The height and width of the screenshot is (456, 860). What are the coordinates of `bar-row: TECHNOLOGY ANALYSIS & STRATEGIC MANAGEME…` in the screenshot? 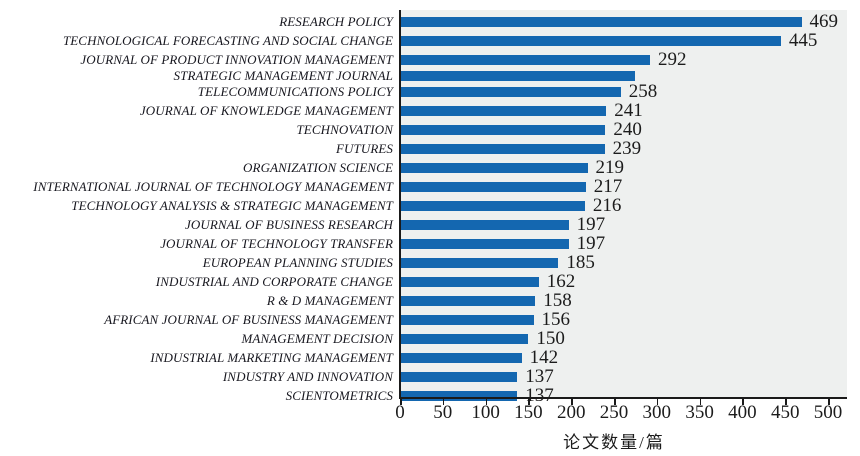 It's located at (430, 205).